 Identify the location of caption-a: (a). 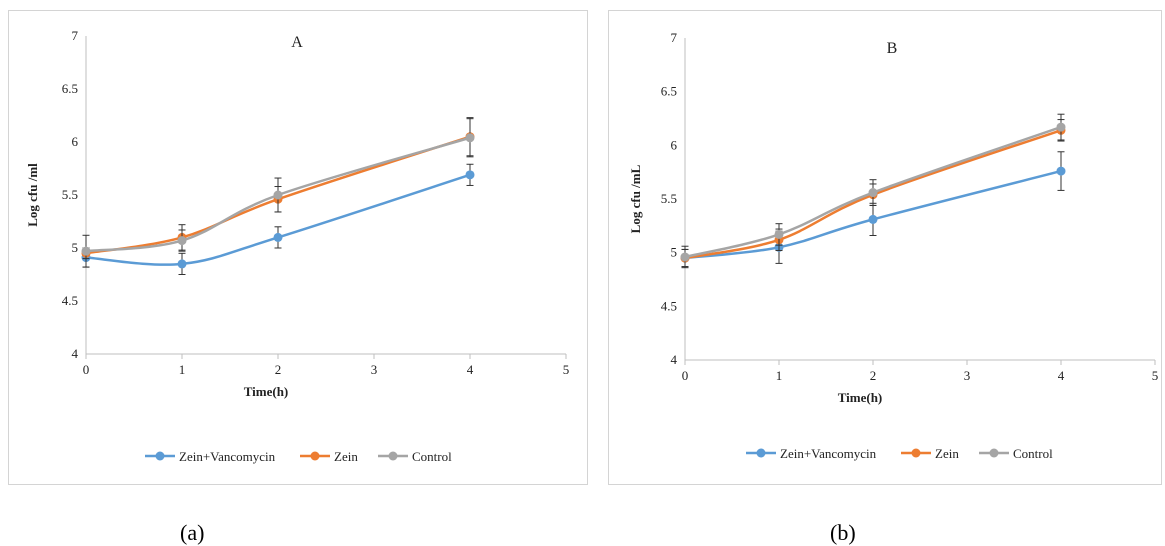
(192, 532).